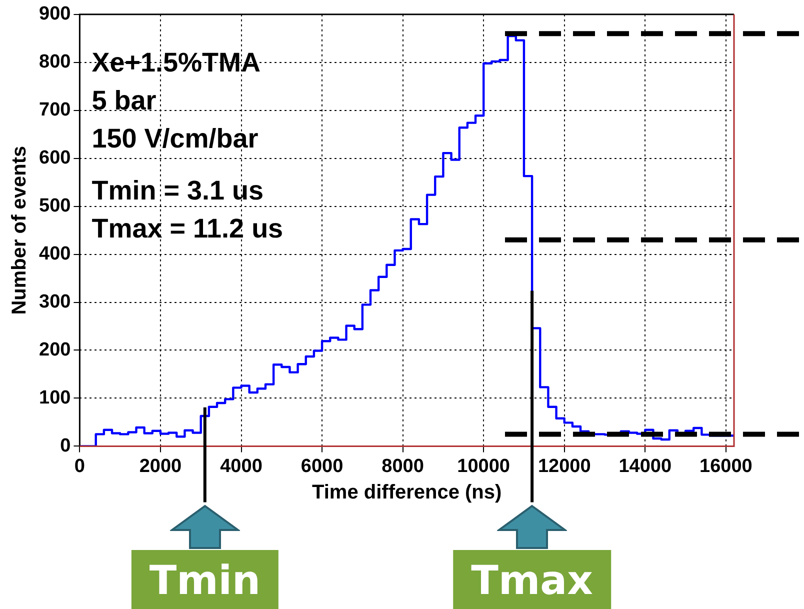 The height and width of the screenshot is (609, 804). I want to click on x-tick-label: 4000, so click(241, 466).